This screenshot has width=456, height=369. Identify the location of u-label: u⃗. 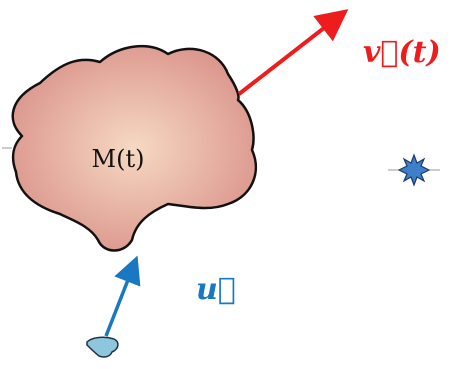
(216, 289).